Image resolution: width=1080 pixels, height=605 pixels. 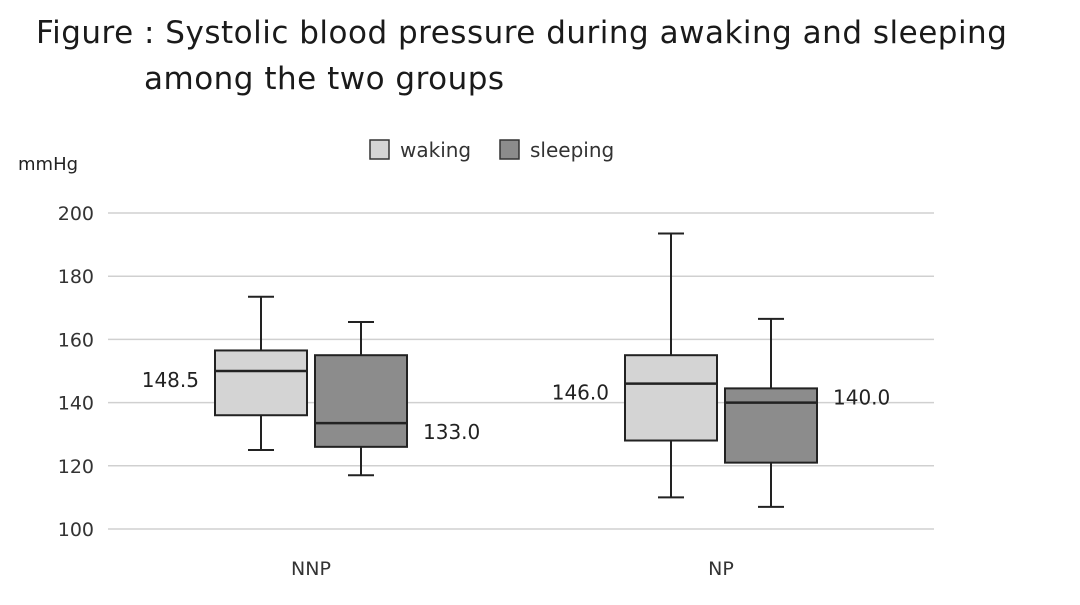 I want to click on box-NP-waking: 146.0, so click(x=635, y=365).